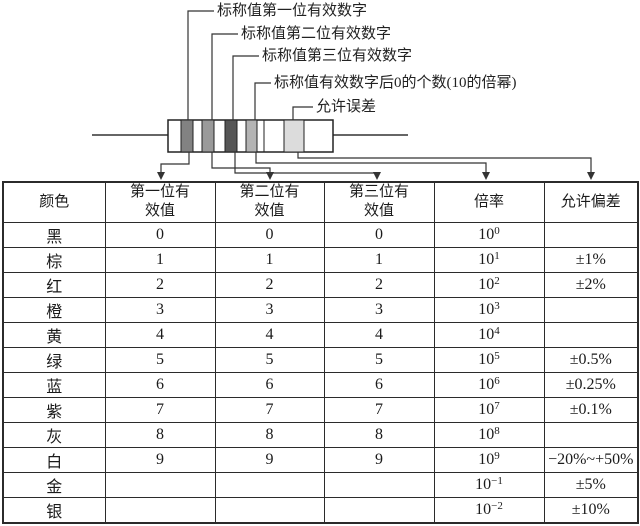  I want to click on multiplier-cell: 100, so click(489, 234).